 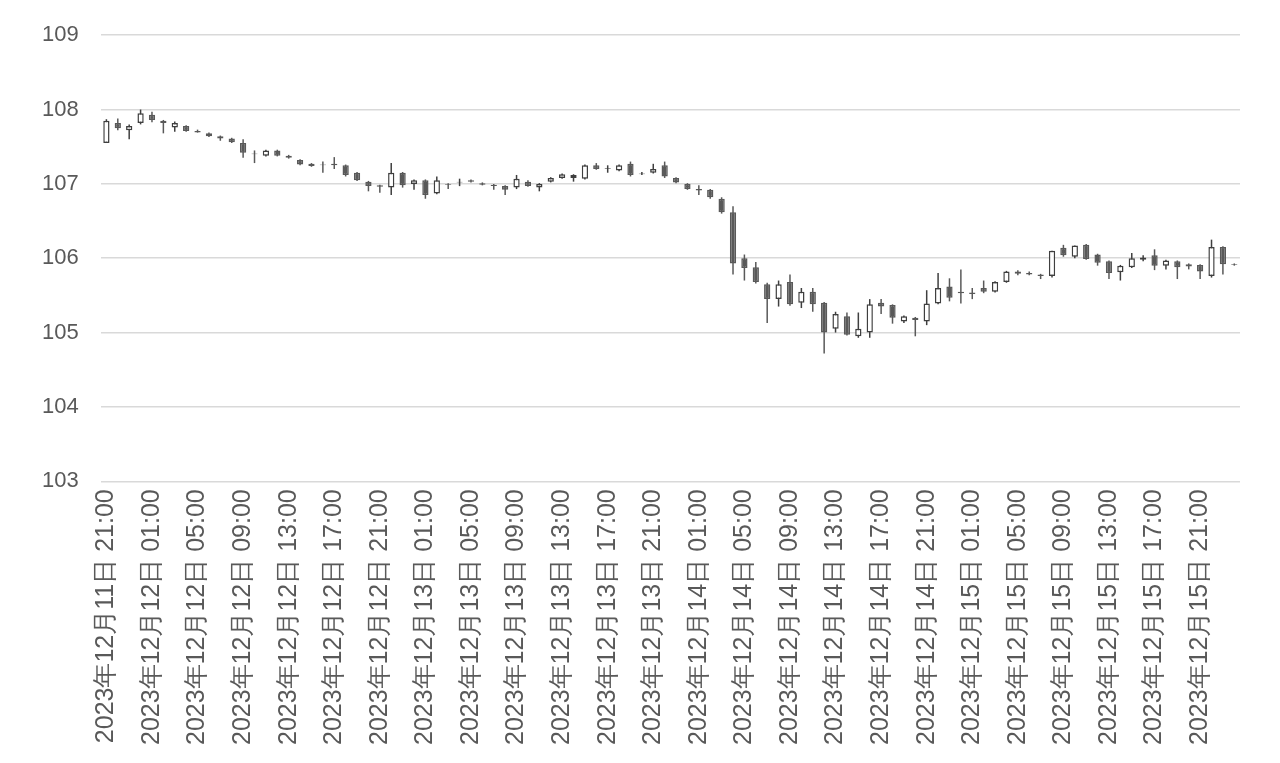 I want to click on x-tick-label: 2023年12月12日 09:00, so click(x=241, y=617).